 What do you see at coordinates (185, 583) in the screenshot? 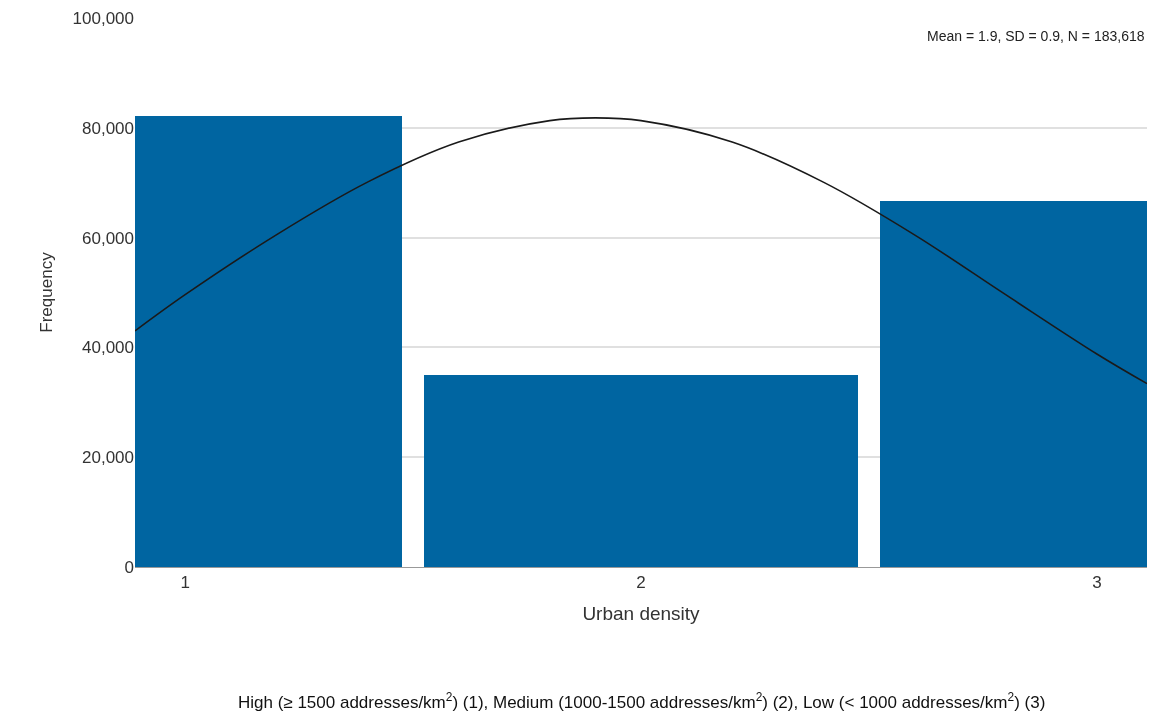
I see `x-tick-label: 1` at bounding box center [185, 583].